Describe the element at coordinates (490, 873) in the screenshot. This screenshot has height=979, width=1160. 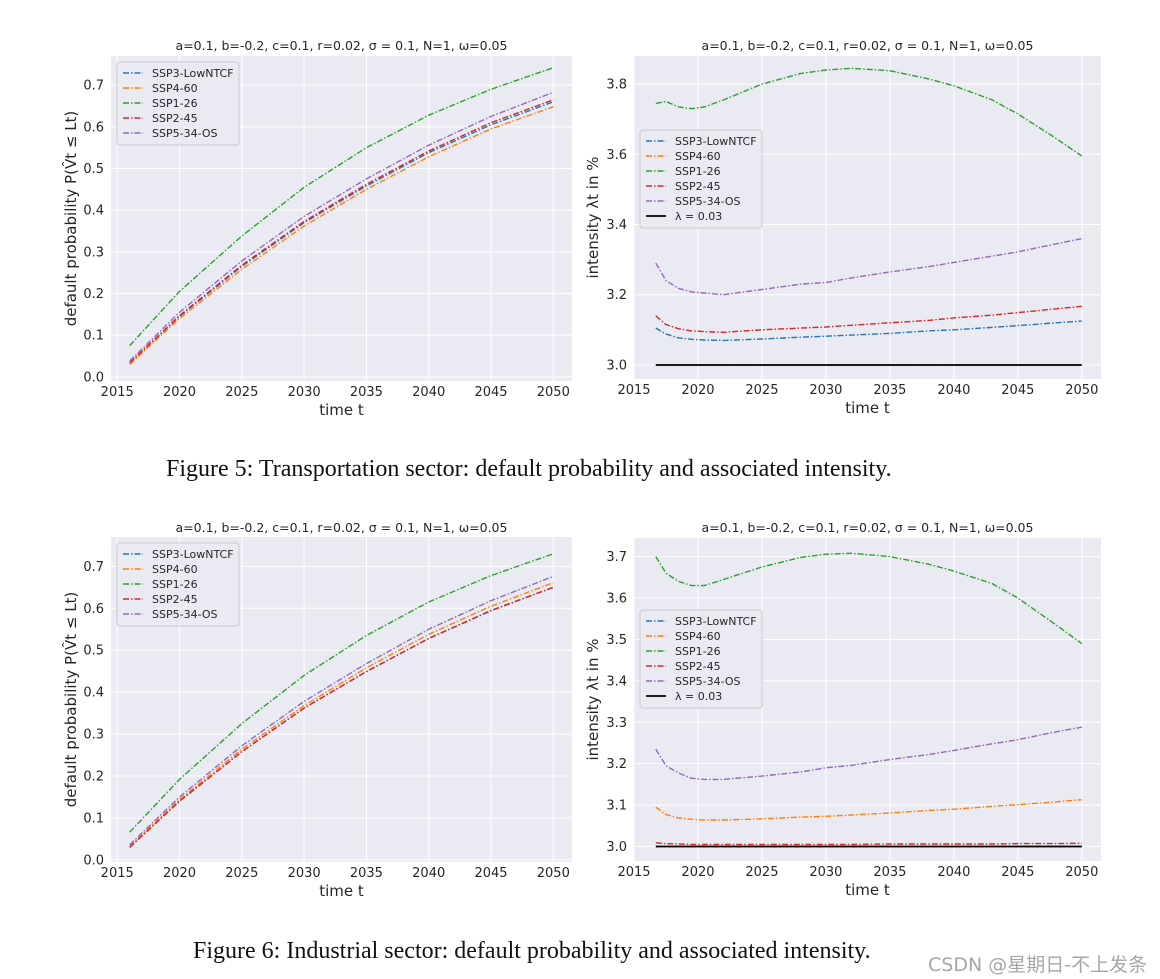
I see `x-tick-label: 2045` at that location.